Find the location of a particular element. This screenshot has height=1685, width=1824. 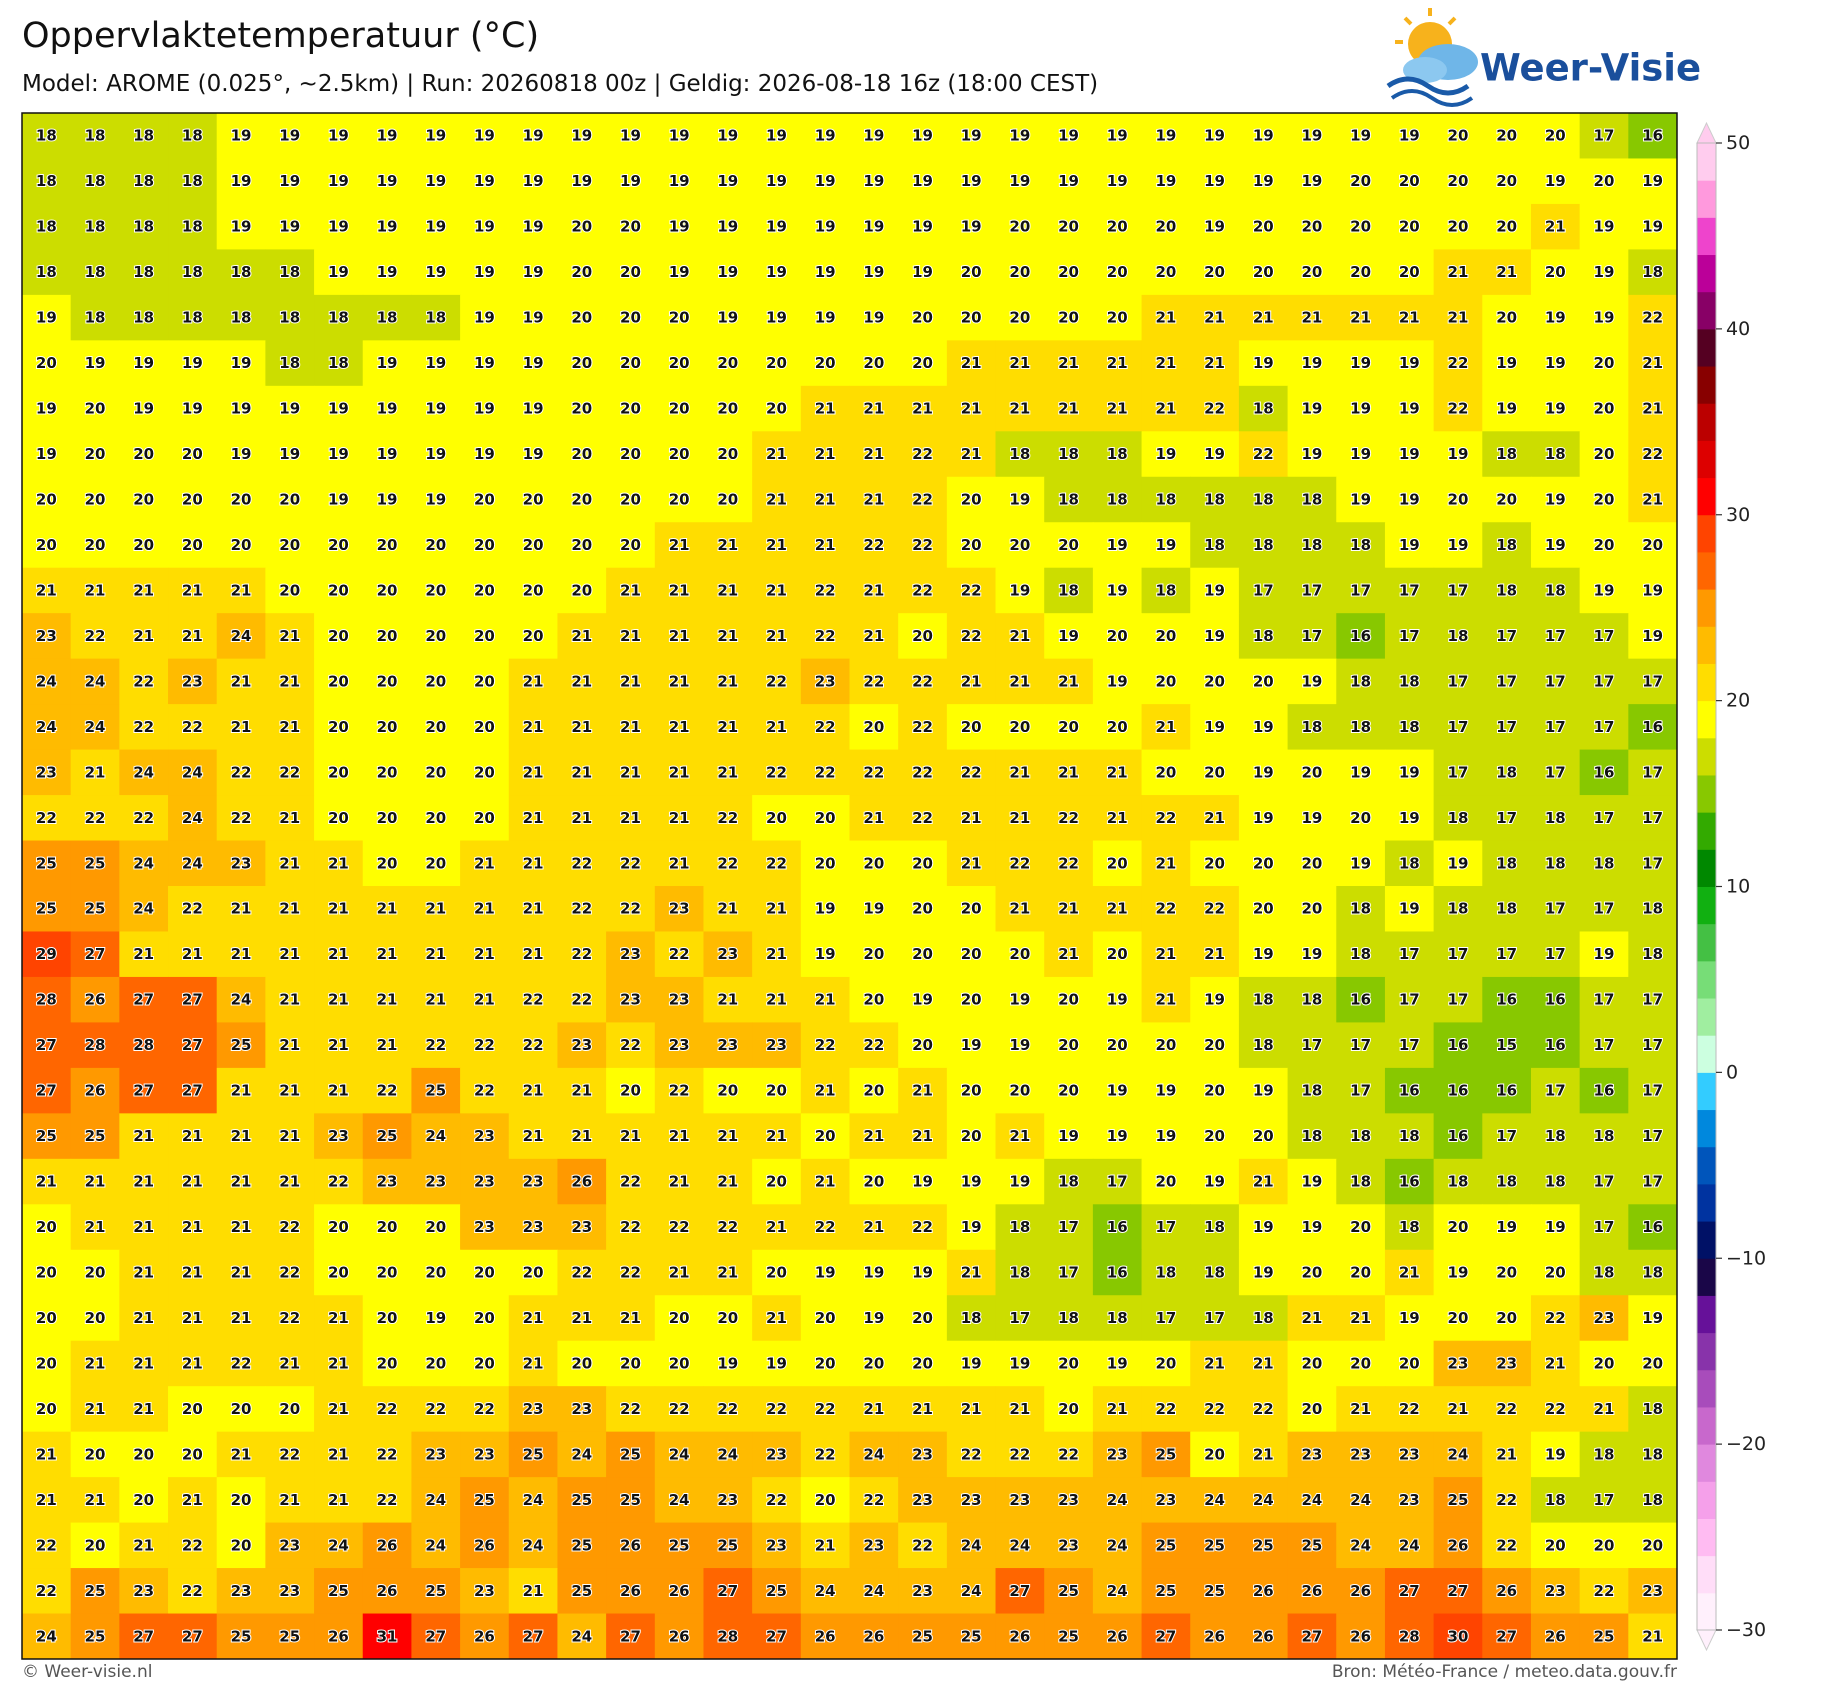

colorbar-tick-label: 0 is located at coordinates (1732, 1072).